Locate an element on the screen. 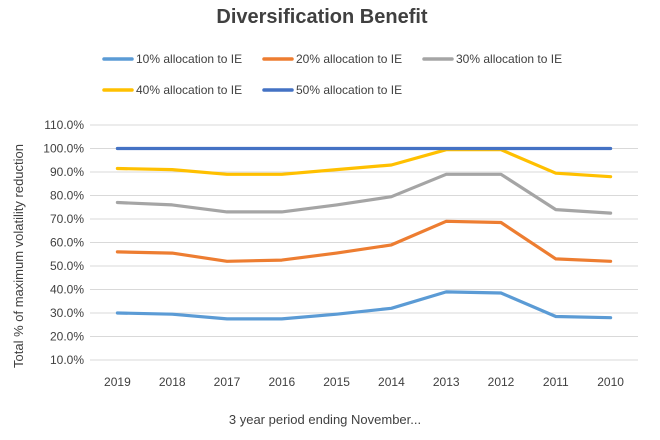 Image resolution: width=660 pixels, height=440 pixels. legend-label: 10% allocation to IE is located at coordinates (189, 59).